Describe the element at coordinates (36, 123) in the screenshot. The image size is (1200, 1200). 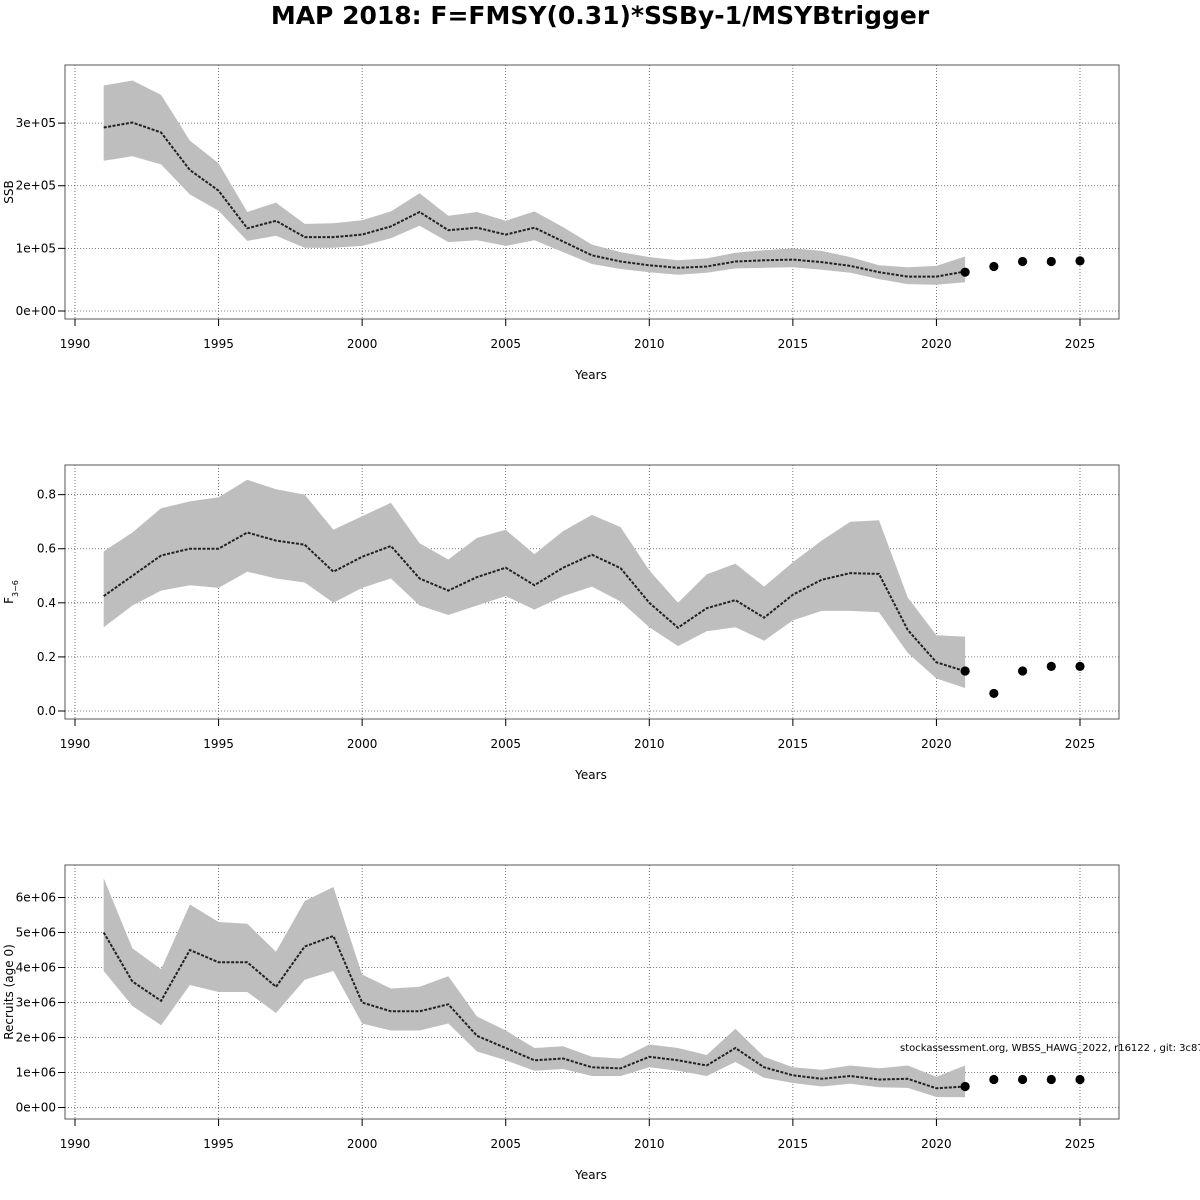
I see `y-tick-label: 3e+05` at that location.